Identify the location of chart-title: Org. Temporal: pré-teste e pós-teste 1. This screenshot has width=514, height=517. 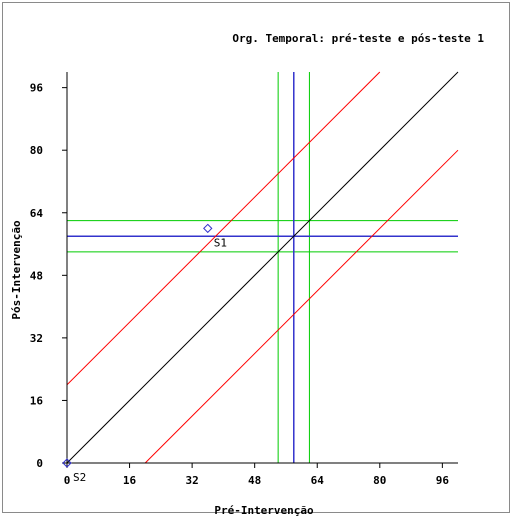
(358, 38).